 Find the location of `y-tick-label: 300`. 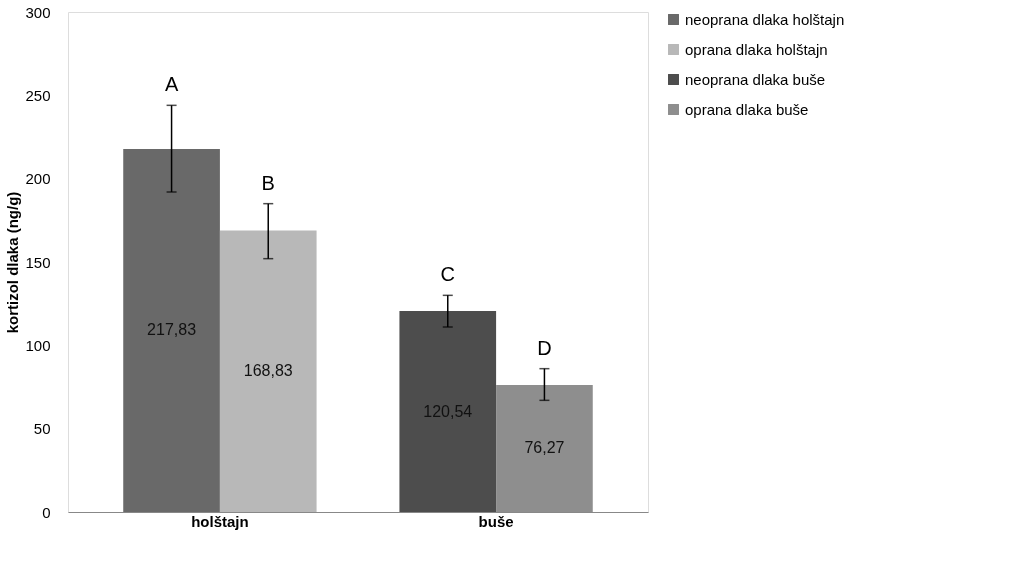

y-tick-label: 300 is located at coordinates (38, 12).